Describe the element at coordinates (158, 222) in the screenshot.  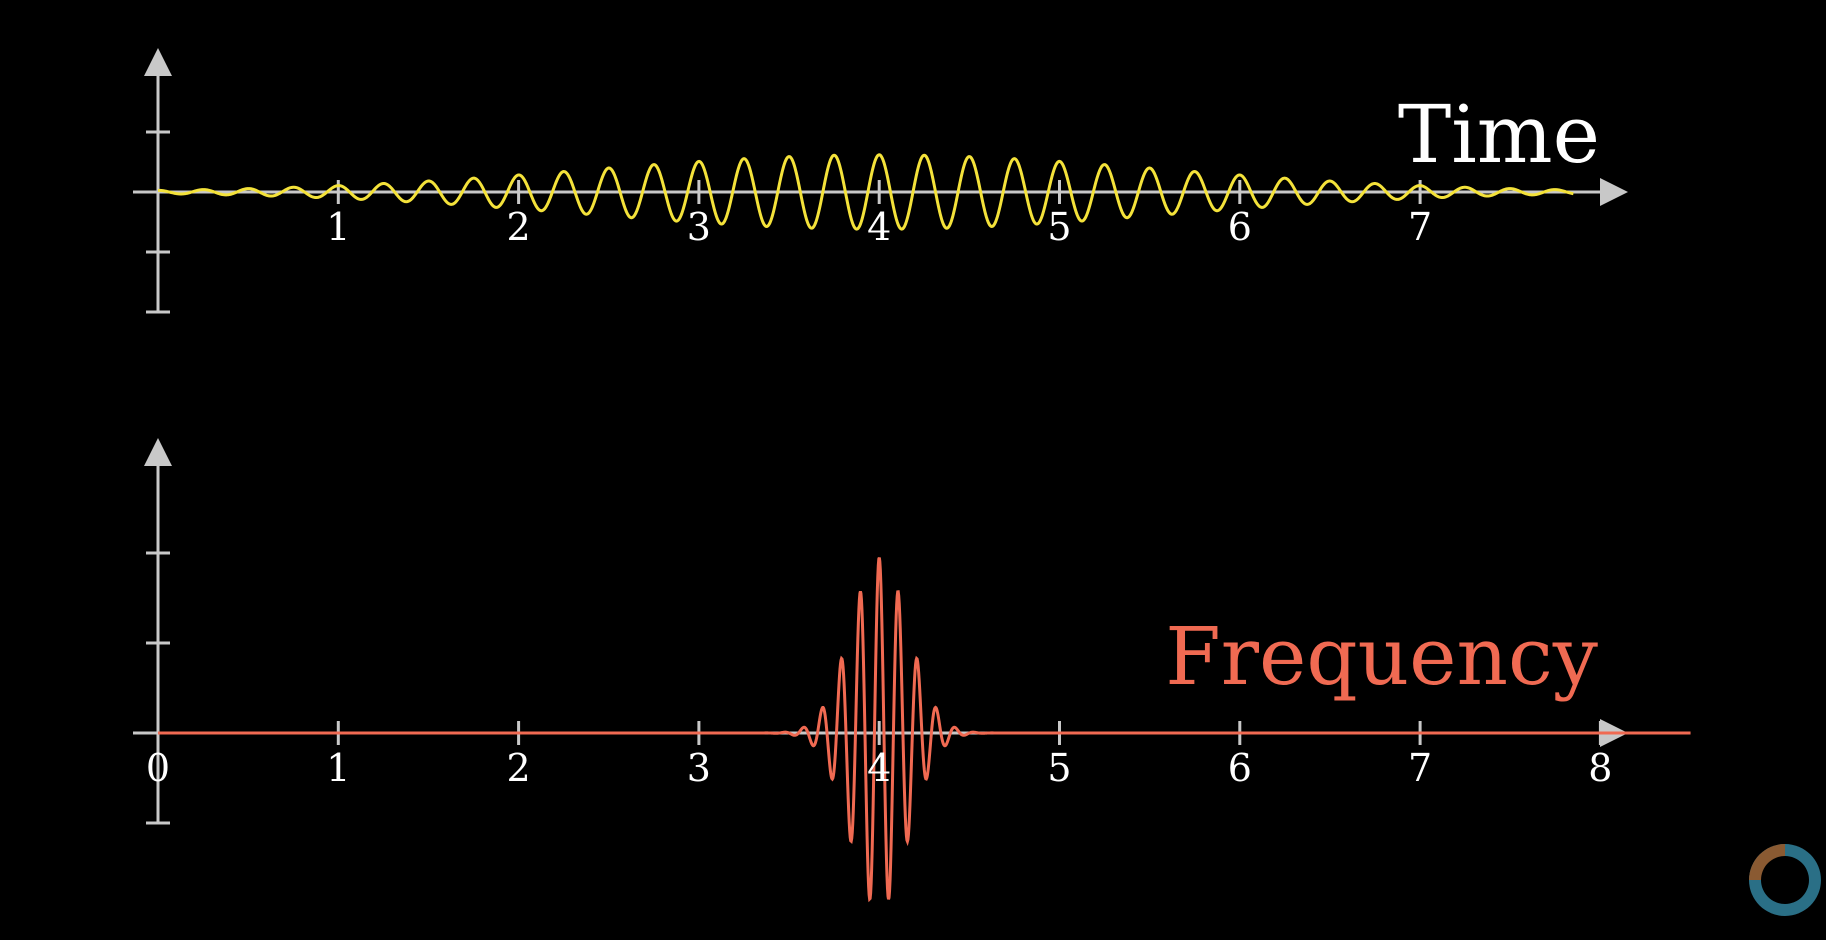
I see `time-y-ticks` at that location.